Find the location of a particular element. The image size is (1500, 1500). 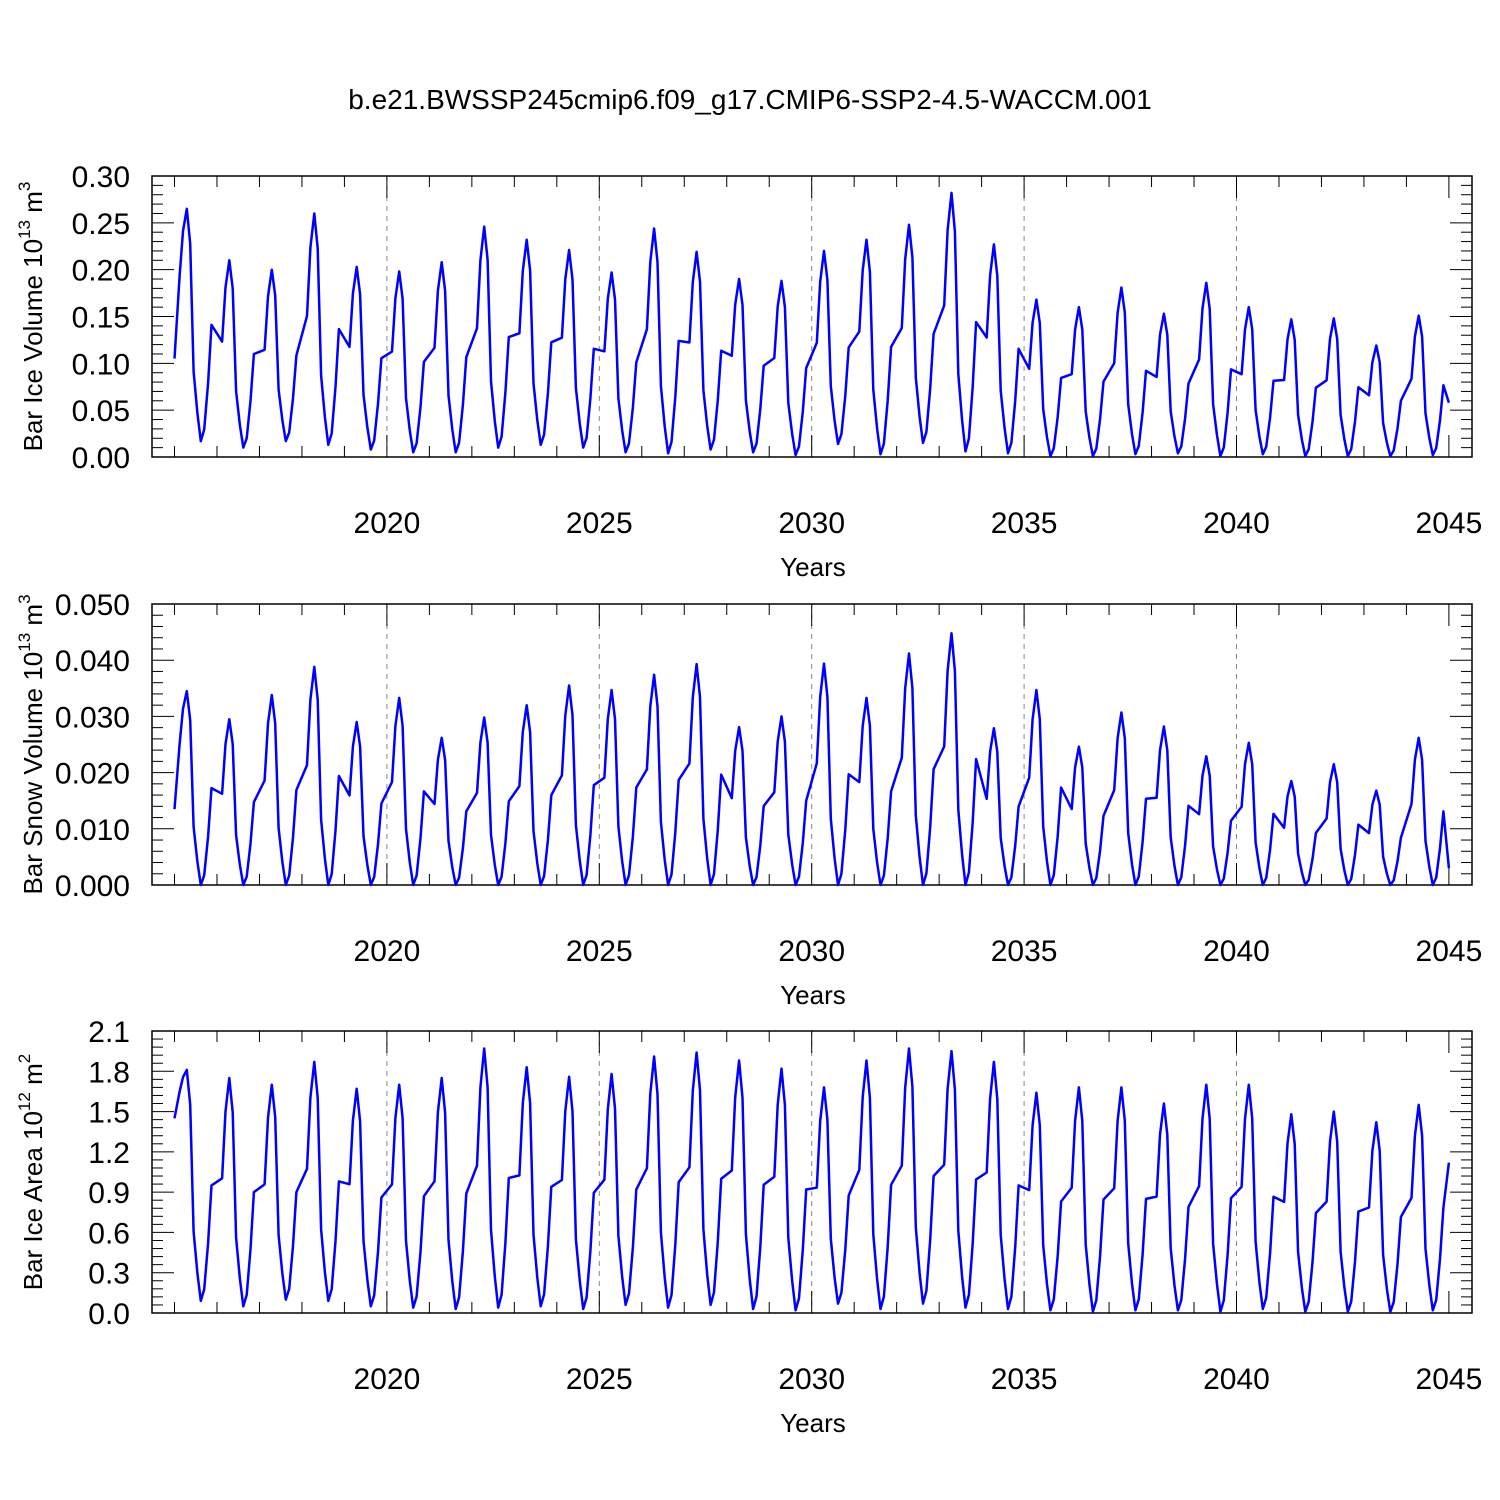

y-tick-label: 0.25 is located at coordinates (101, 224).